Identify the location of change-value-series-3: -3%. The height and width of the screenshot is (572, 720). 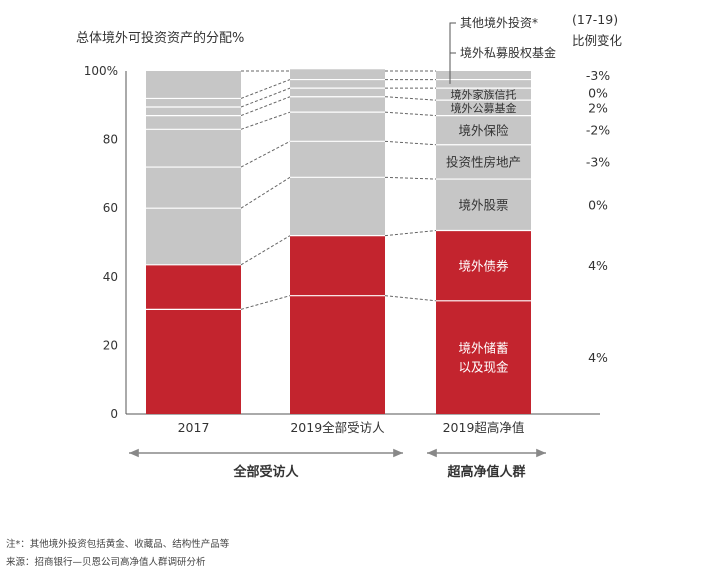
(598, 161).